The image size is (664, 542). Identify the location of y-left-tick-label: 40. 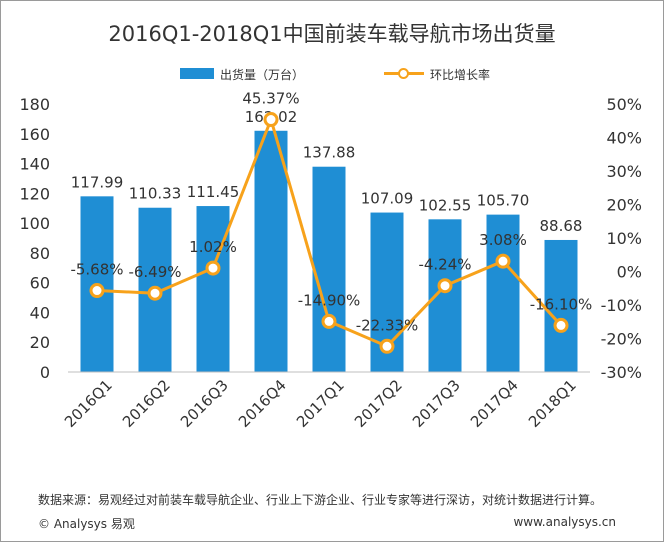
(40, 312).